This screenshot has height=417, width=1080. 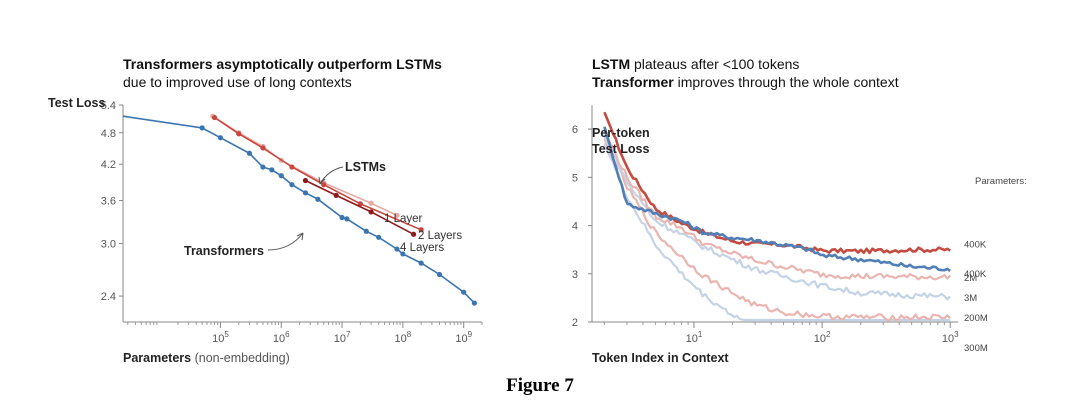 What do you see at coordinates (224, 251) in the screenshot?
I see `transformers-annotation: Transformers` at bounding box center [224, 251].